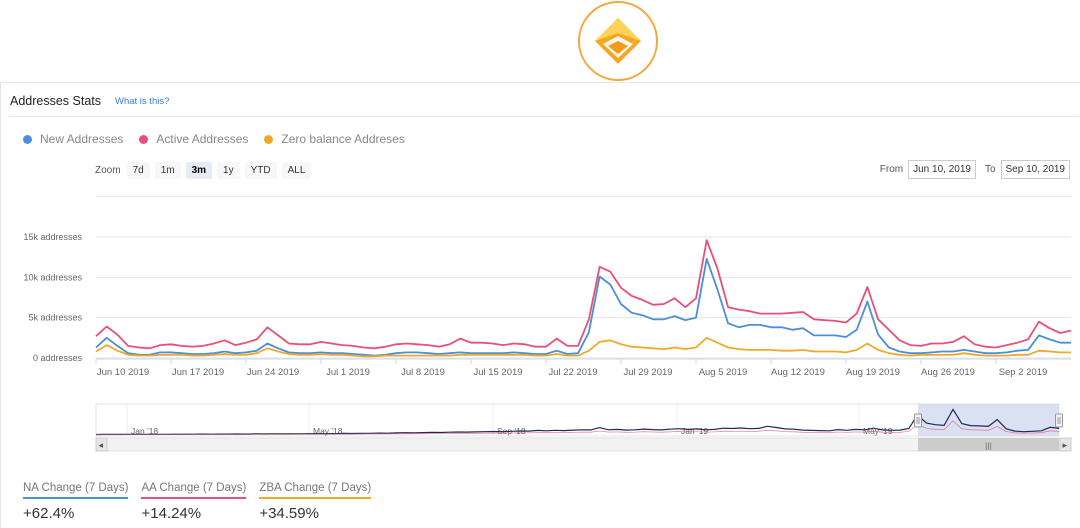 The height and width of the screenshot is (528, 1080). What do you see at coordinates (423, 372) in the screenshot?
I see `x-tick-label: Jul 8 2019` at bounding box center [423, 372].